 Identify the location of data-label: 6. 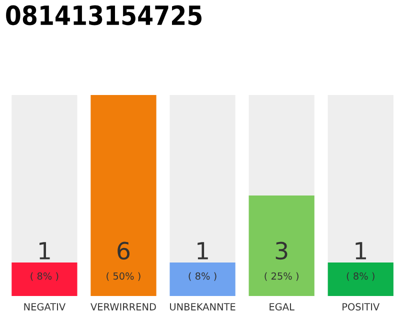
(124, 251).